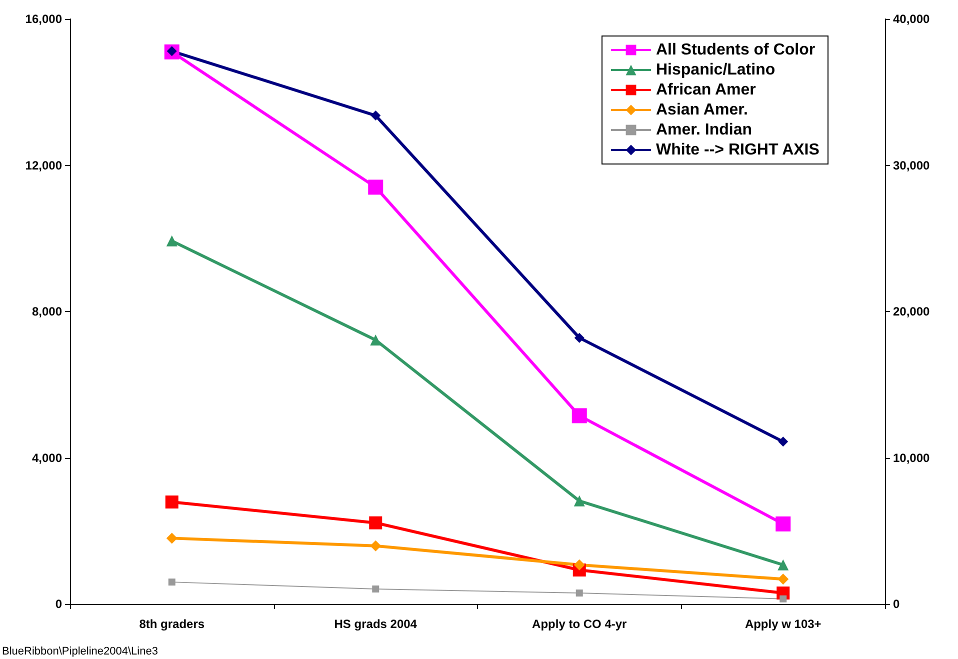 The width and height of the screenshot is (958, 659). Describe the element at coordinates (80, 652) in the screenshot. I see `text: BlueRibbon\Pipleline2004\Line3` at that location.